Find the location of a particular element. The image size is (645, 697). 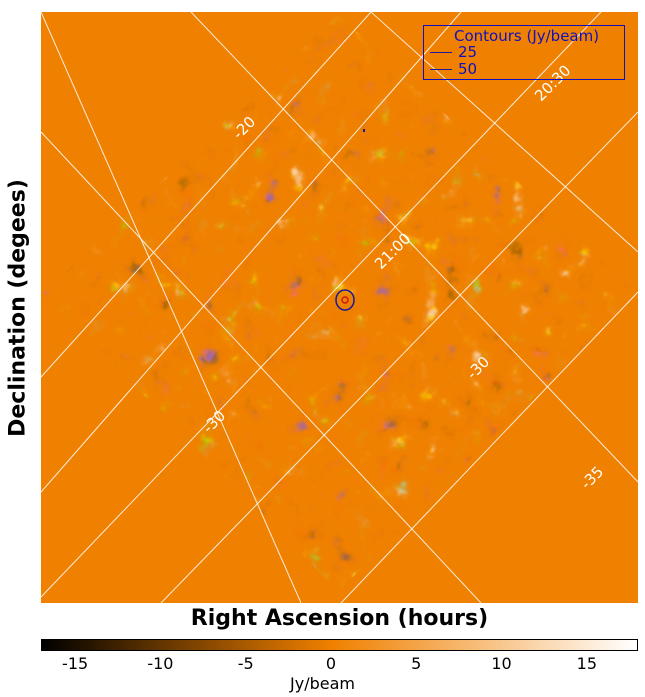

contour-overlay is located at coordinates (350, 220).